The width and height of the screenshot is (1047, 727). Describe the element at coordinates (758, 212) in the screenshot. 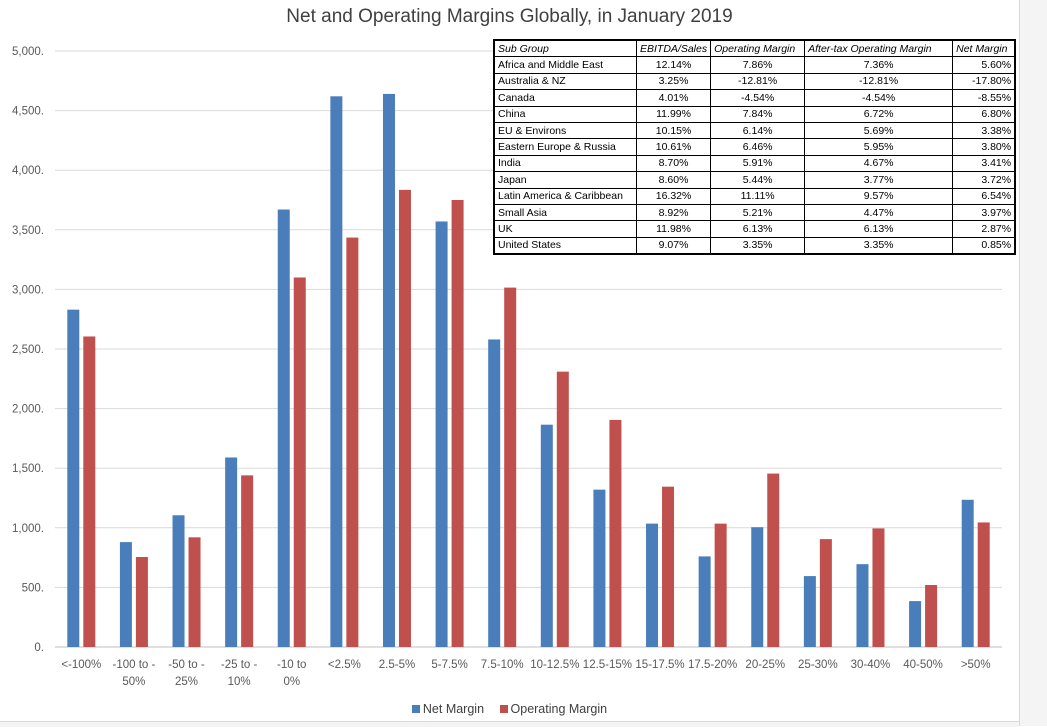

I see `table-cell: 5.21%` at that location.